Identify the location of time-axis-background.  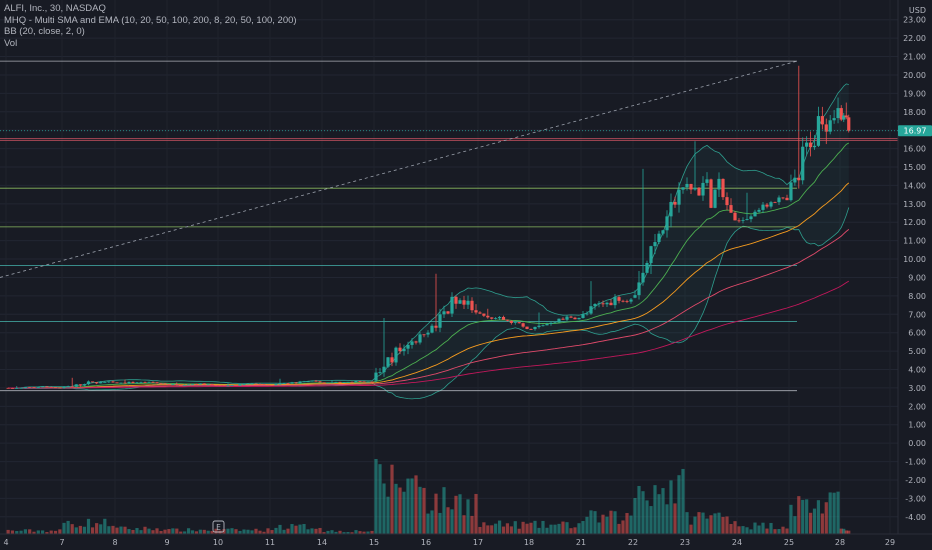
(466, 542).